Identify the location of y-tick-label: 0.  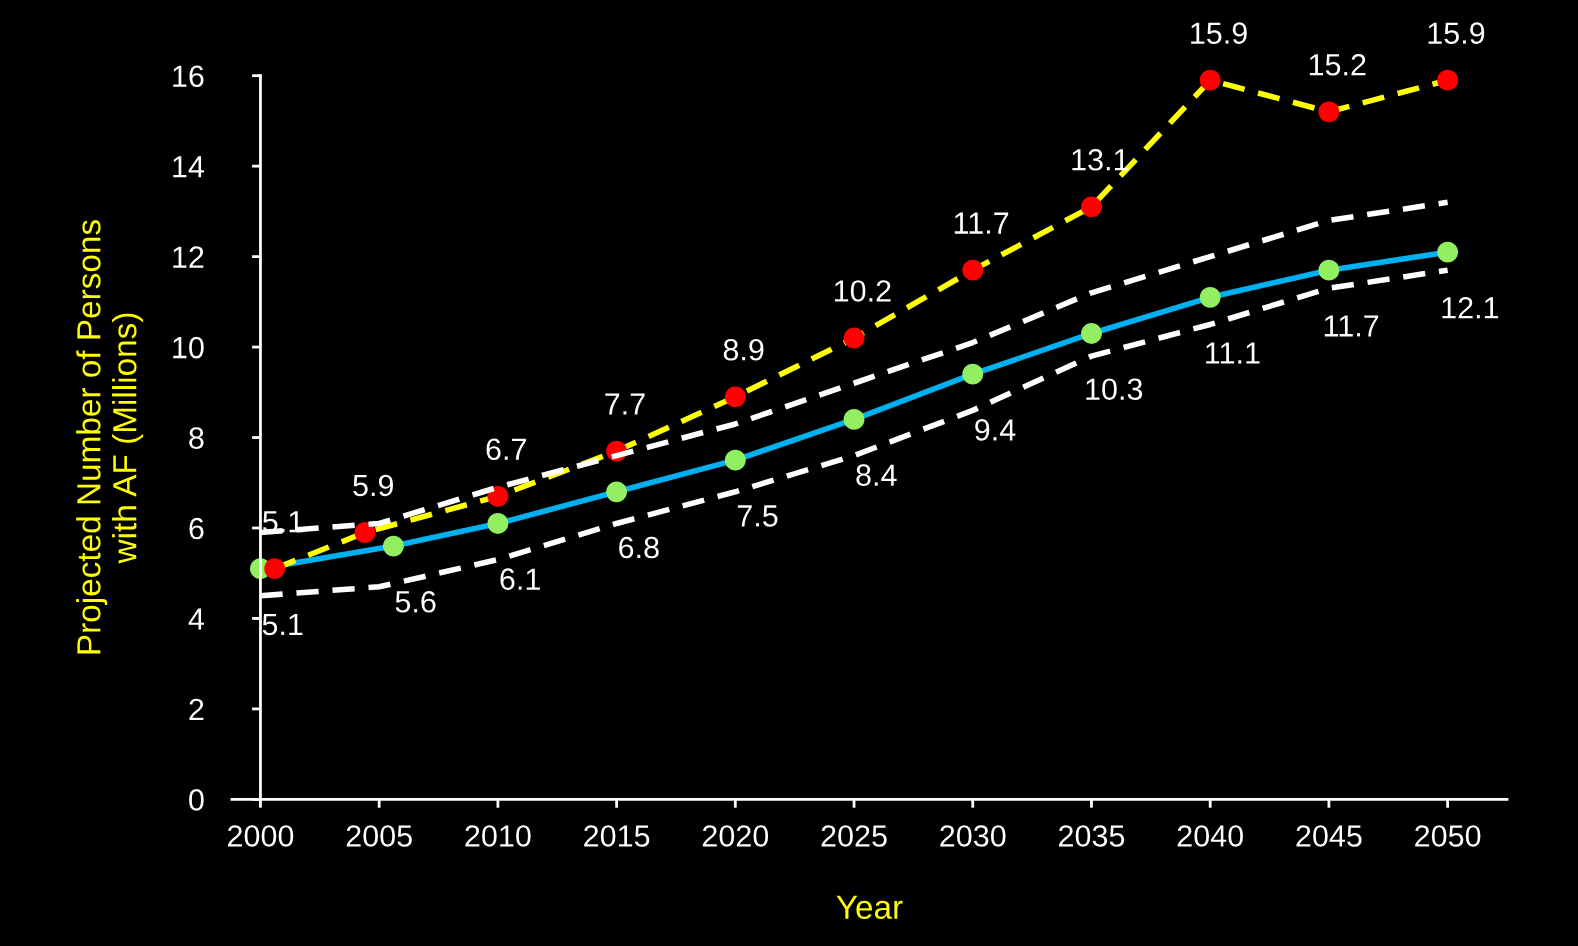
(196, 800).